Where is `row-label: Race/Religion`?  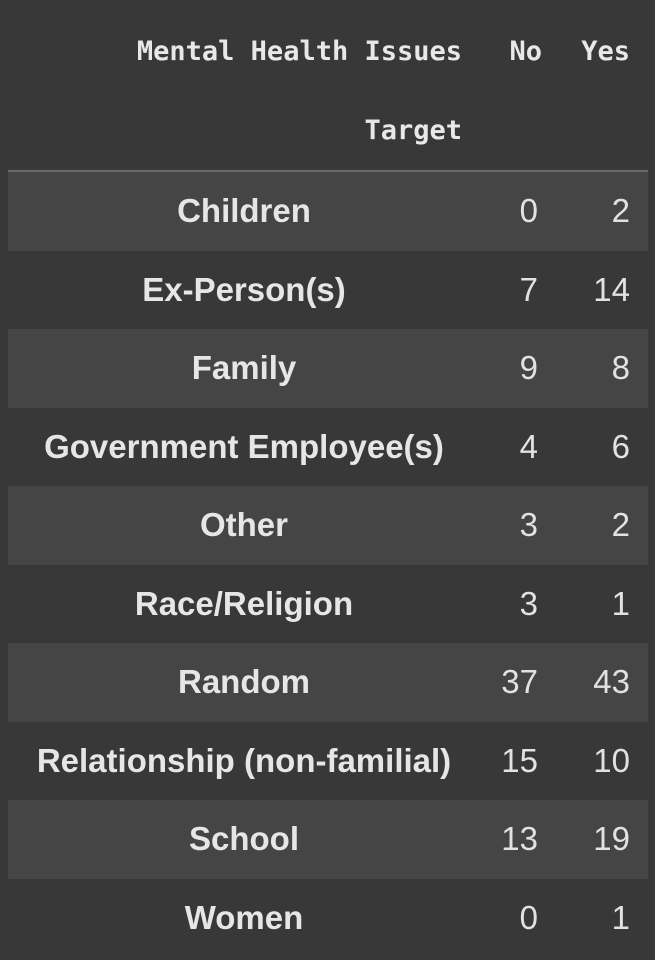 row-label: Race/Religion is located at coordinates (244, 603).